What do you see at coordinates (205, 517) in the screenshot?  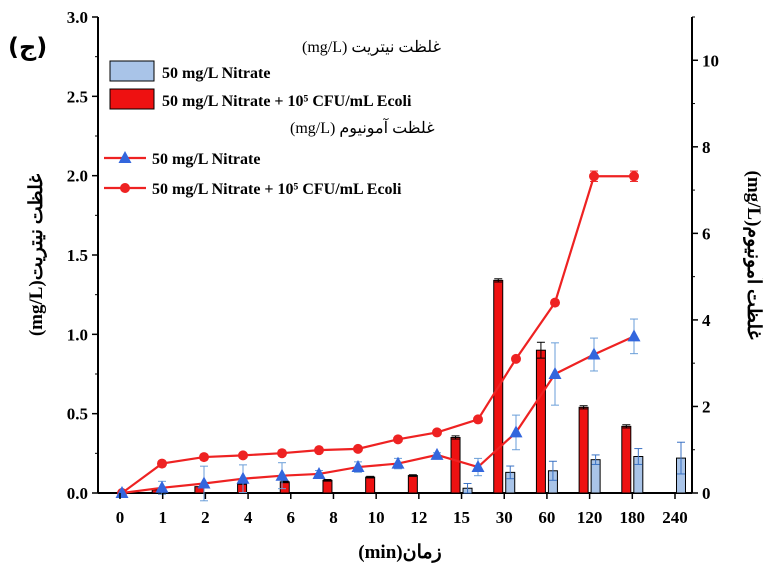 I see `x-tick-label: 2` at bounding box center [205, 517].